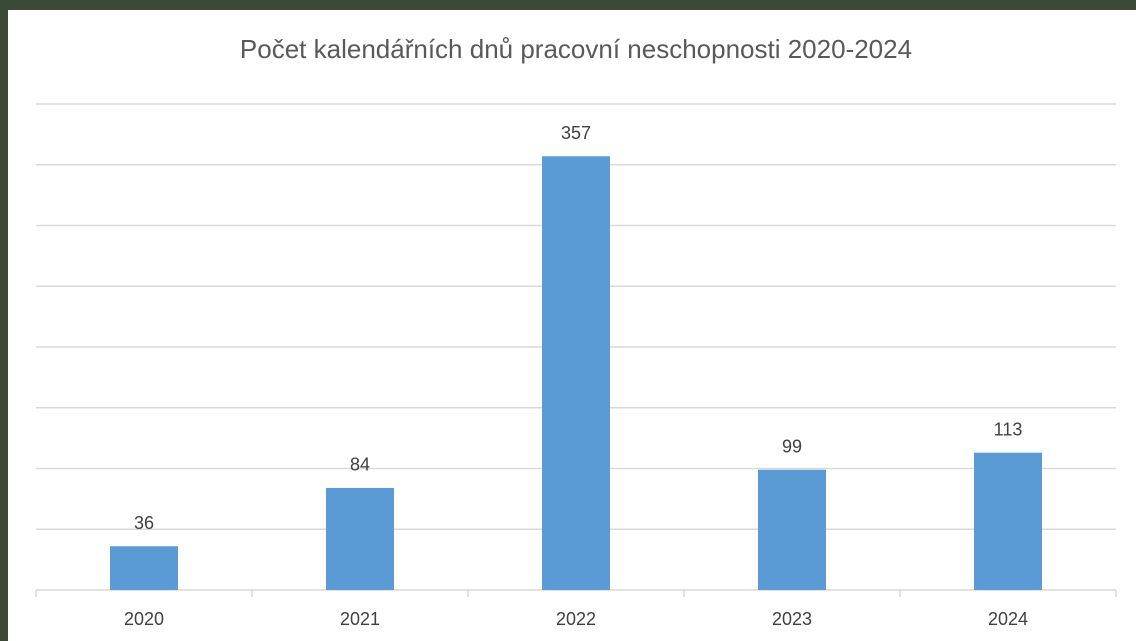  What do you see at coordinates (576, 133) in the screenshot?
I see `data-label: 357` at bounding box center [576, 133].